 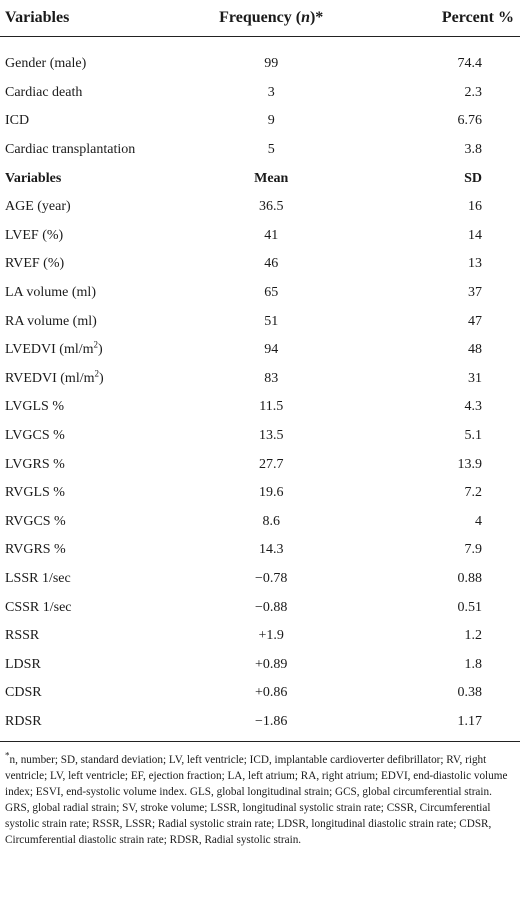 What do you see at coordinates (475, 378) in the screenshot?
I see `row-sd: 31` at bounding box center [475, 378].